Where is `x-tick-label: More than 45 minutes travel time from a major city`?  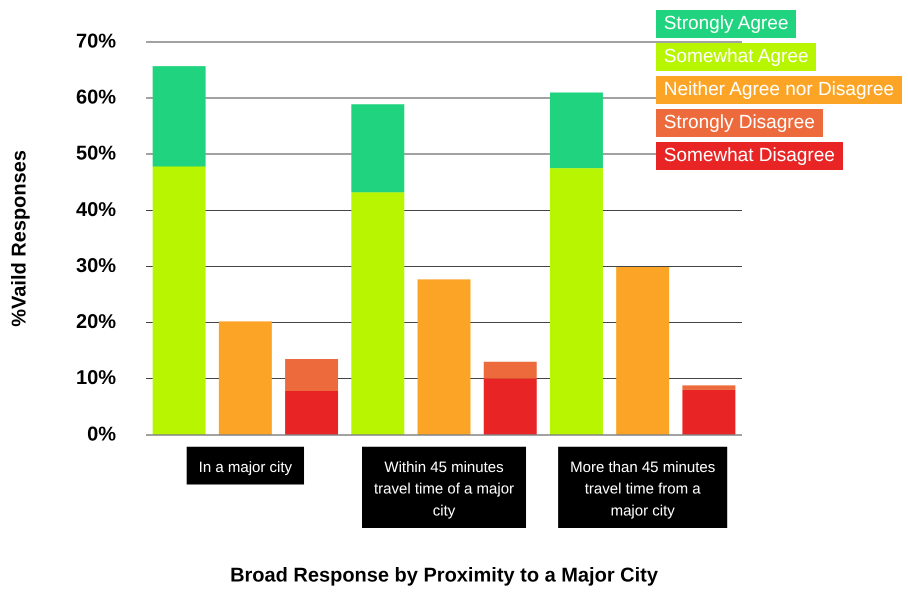
x-tick-label: More than 45 minutes travel time from a major city is located at coordinates (643, 489).